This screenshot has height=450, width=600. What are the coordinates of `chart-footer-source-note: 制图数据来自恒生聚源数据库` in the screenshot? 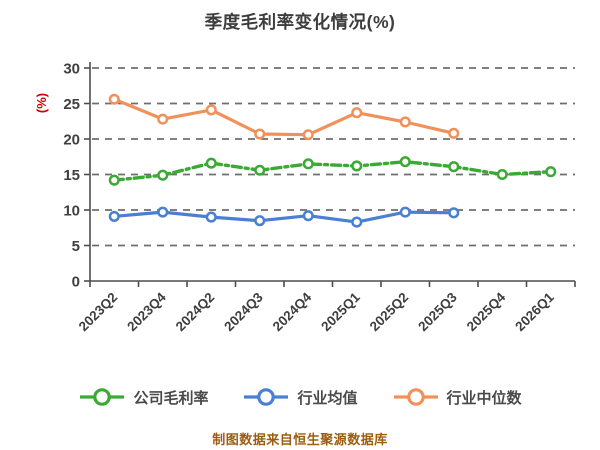 It's located at (300, 439).